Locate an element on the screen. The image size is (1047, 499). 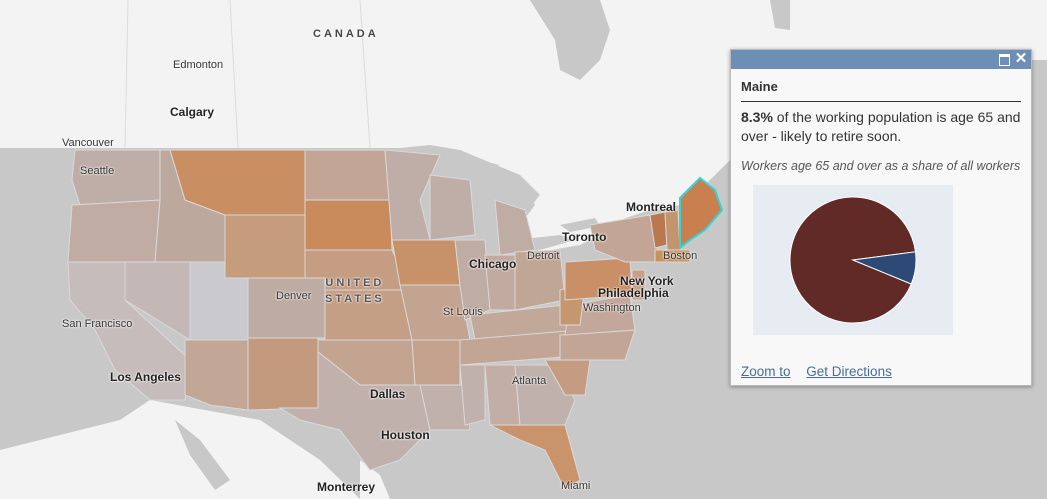
label-united-states: UNITED STATES is located at coordinates (355, 291).